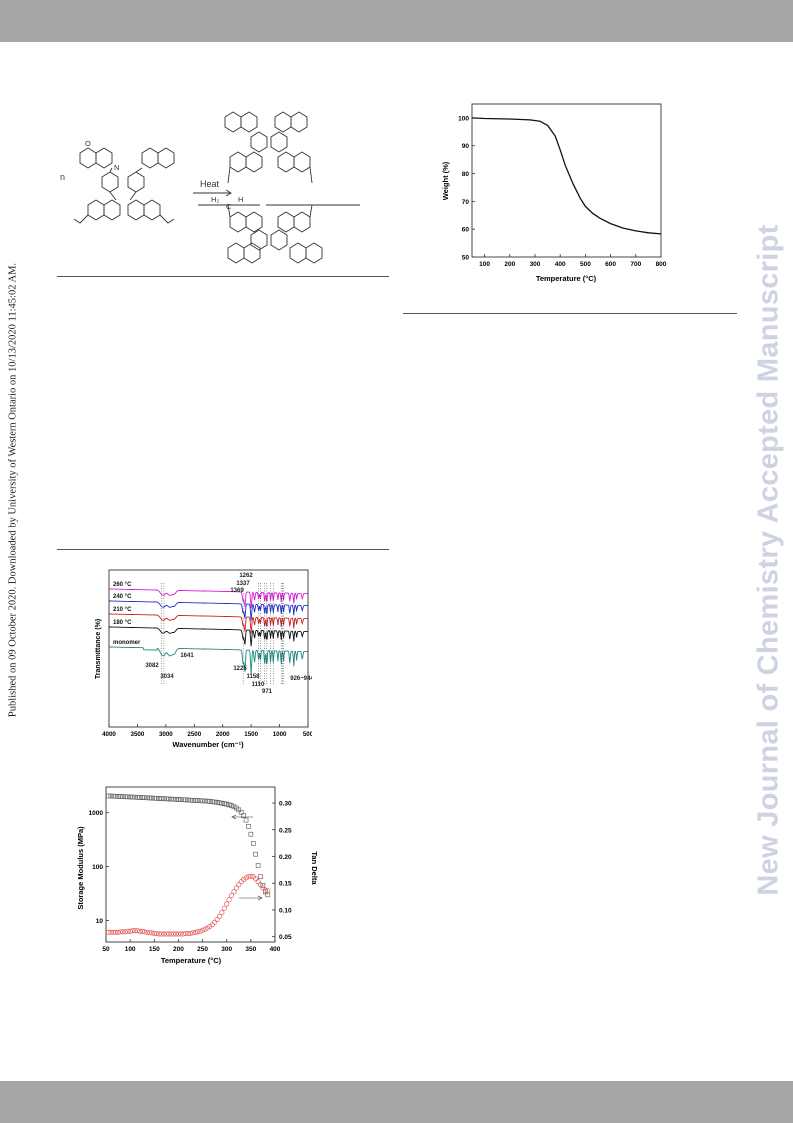 Image resolution: width=793 pixels, height=1123 pixels. I want to click on tga-y-tick-label: 100, so click(463, 118).